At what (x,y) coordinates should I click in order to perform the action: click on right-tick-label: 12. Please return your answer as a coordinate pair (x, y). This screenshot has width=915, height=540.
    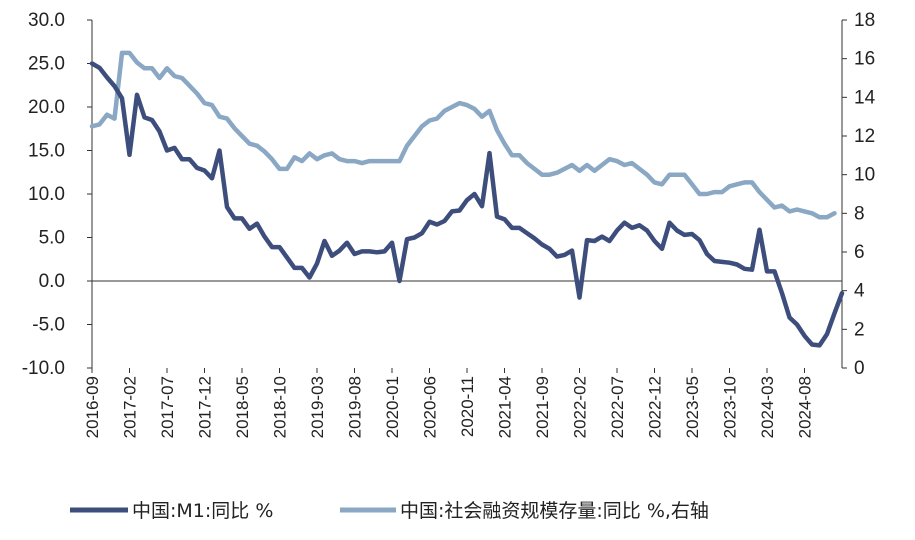
    Looking at the image, I should click on (864, 136).